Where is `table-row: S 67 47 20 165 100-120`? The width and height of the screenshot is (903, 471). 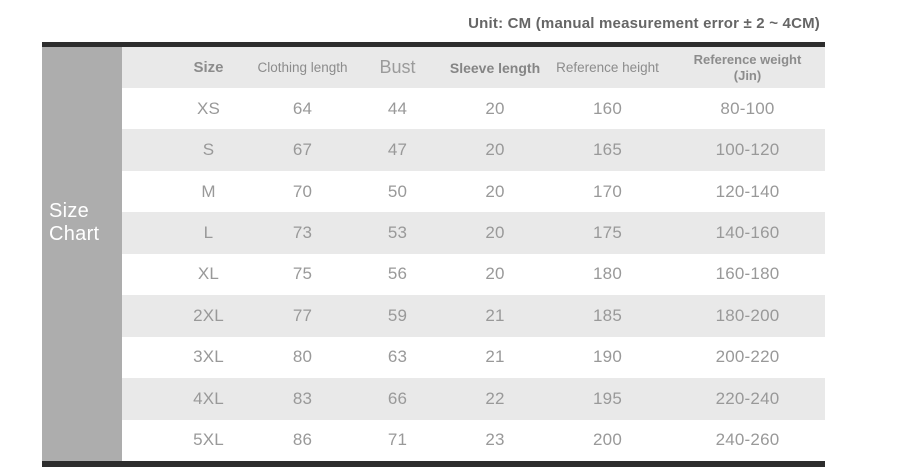 table-row: S 67 47 20 165 100-120 is located at coordinates (473, 150).